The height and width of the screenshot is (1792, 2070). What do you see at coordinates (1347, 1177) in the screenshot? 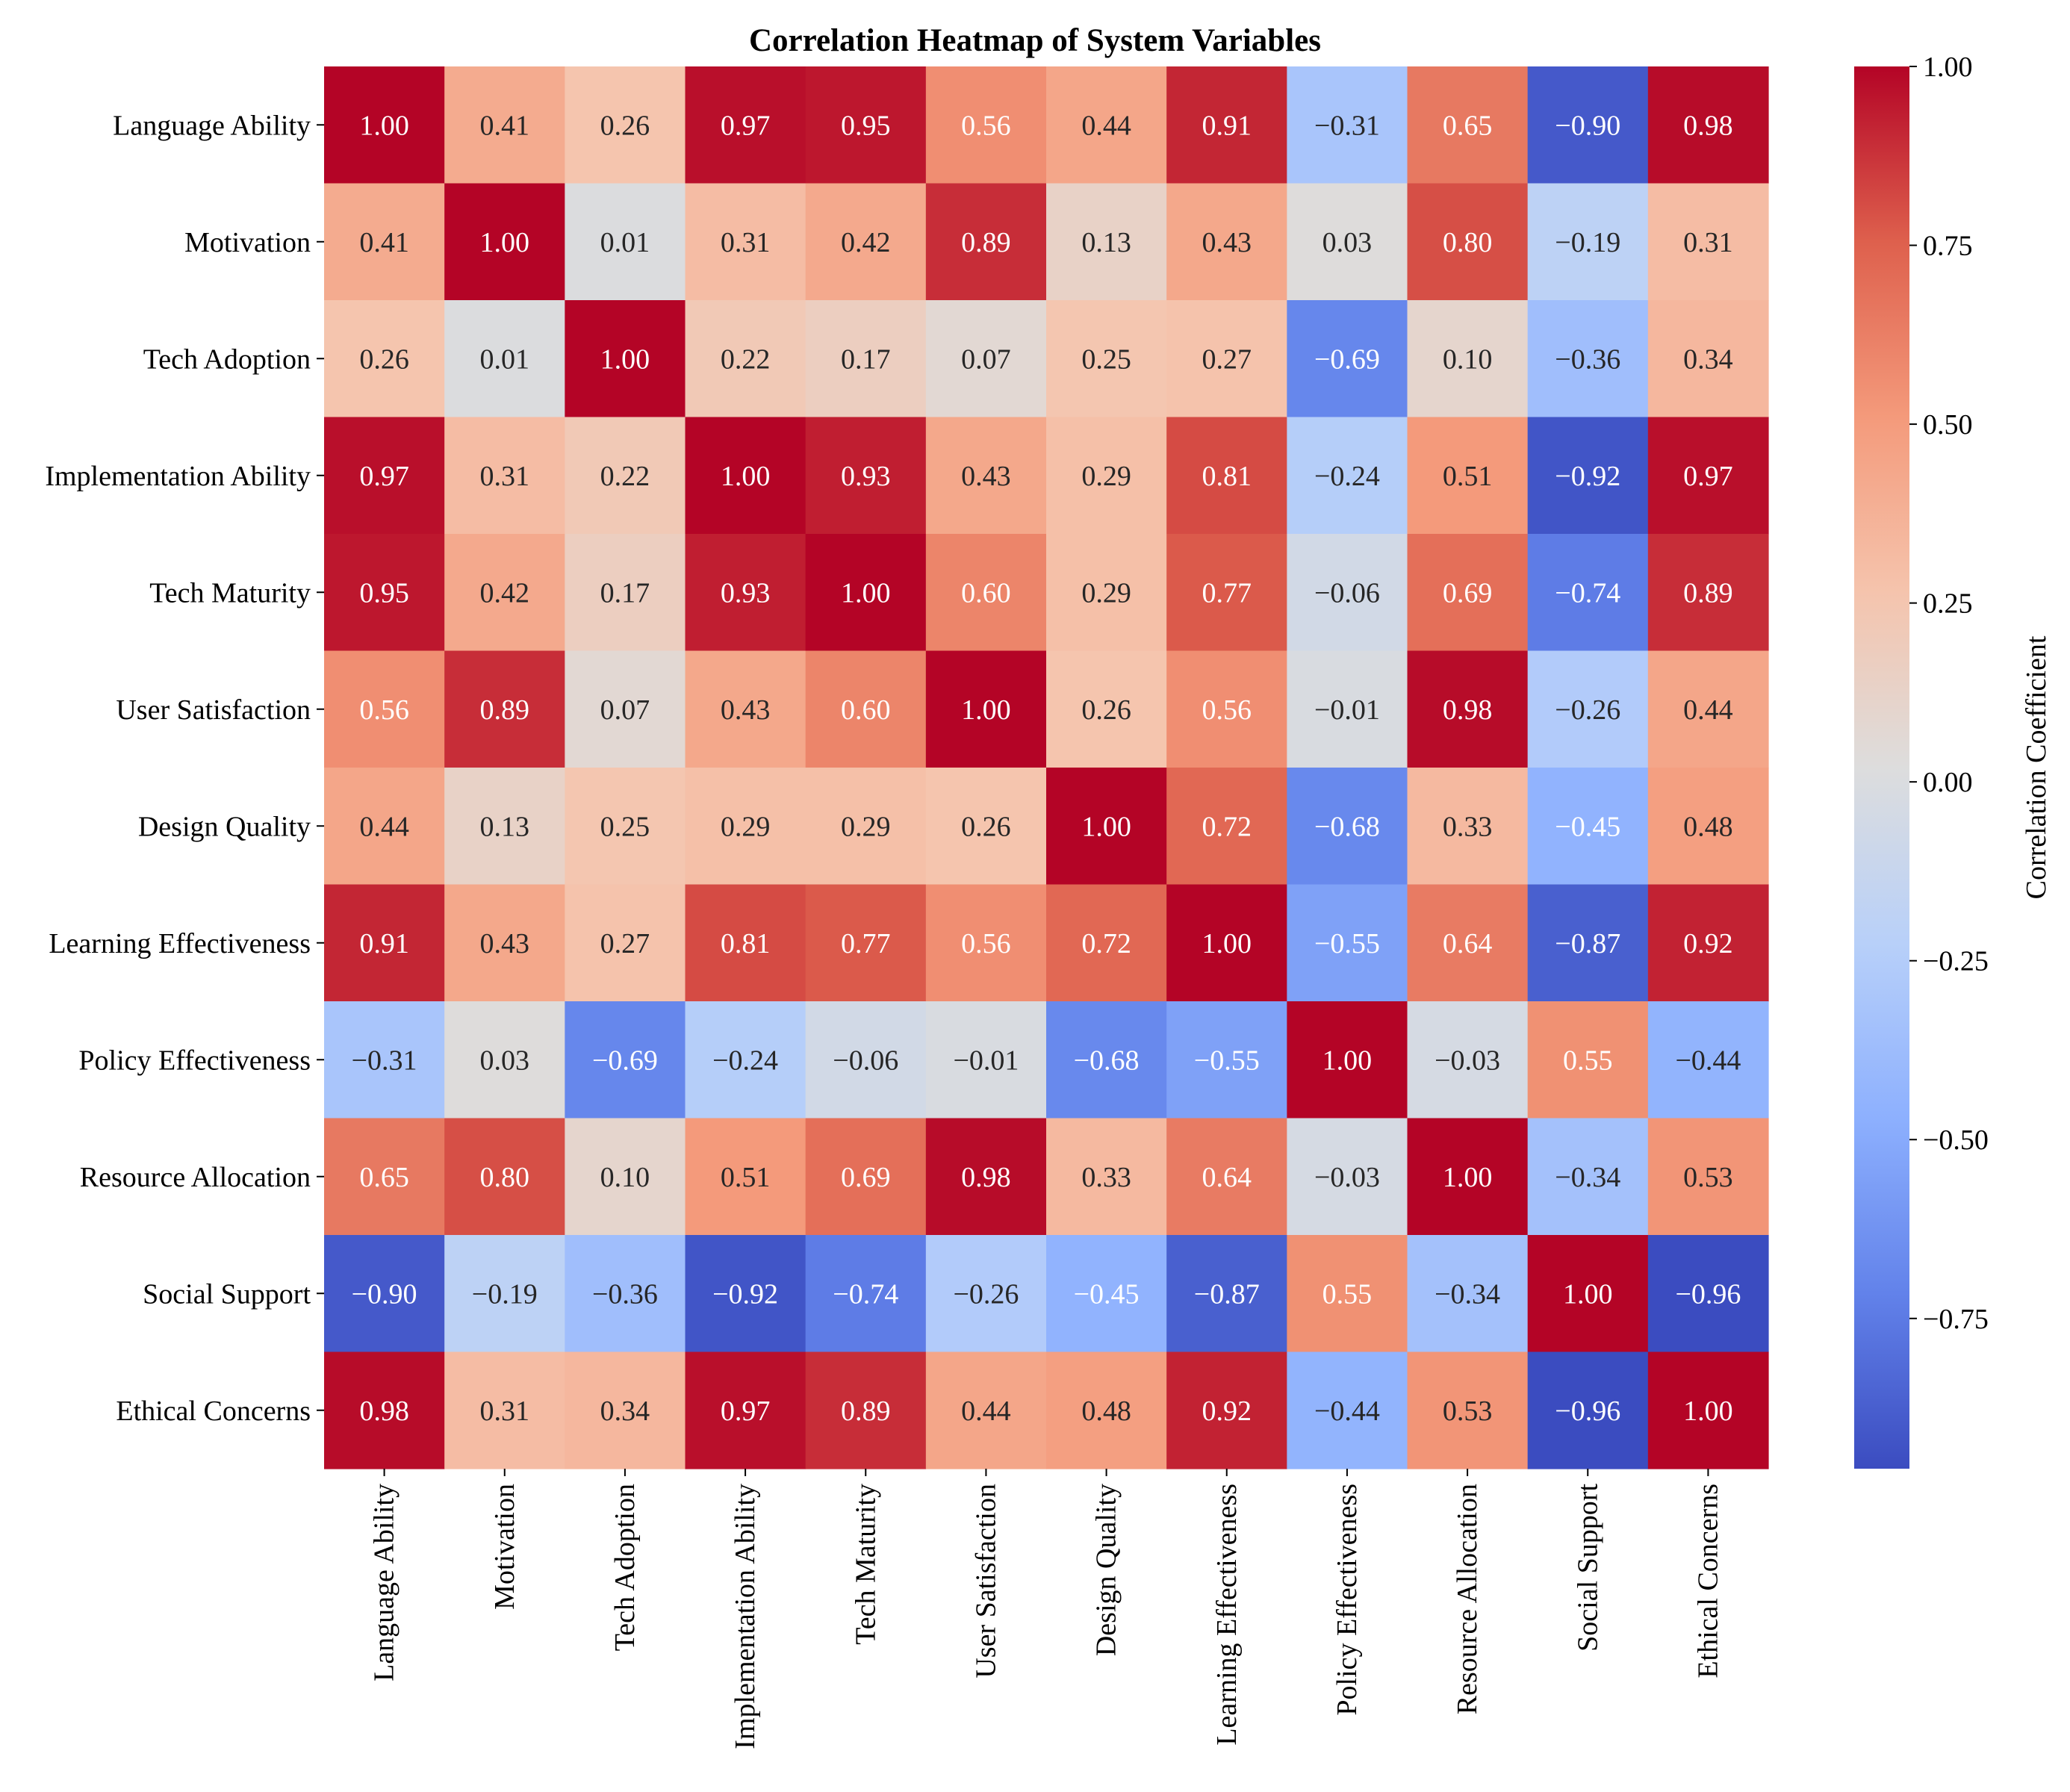
I see `cell-value-label: −0.03` at bounding box center [1347, 1177].